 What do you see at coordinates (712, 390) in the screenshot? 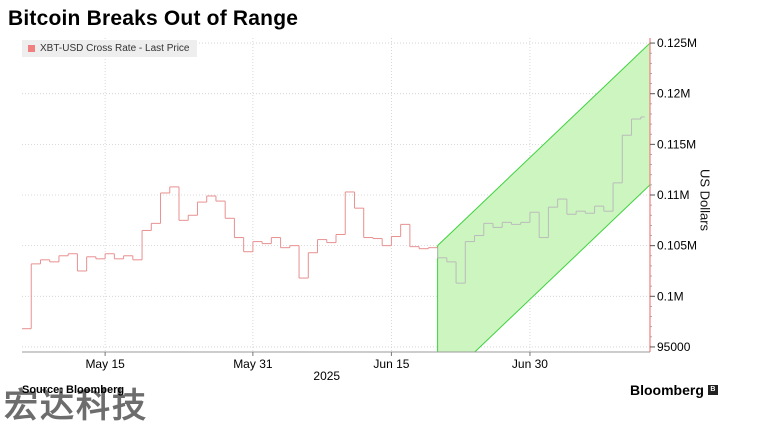
I see `bloomberg-terminal-icon: B` at bounding box center [712, 390].